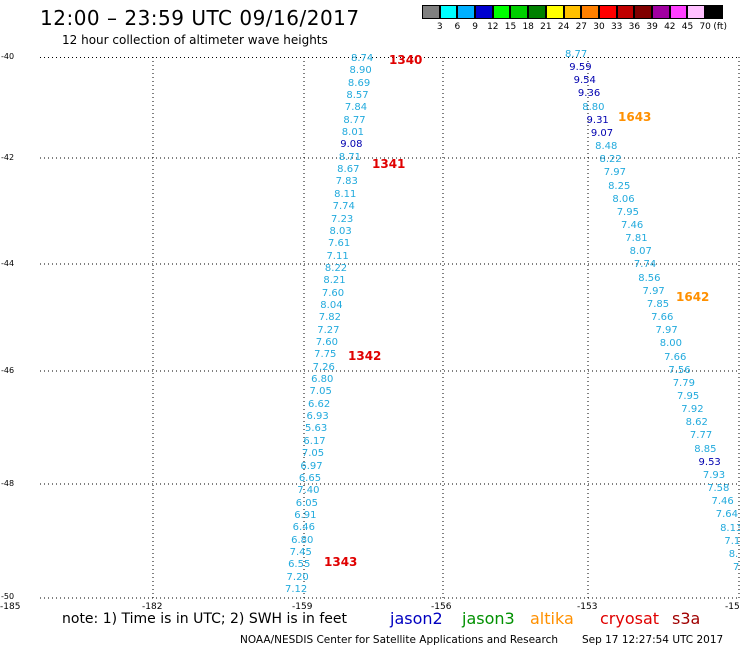  I want to click on wave-height-value: 7.12, so click(296, 589).